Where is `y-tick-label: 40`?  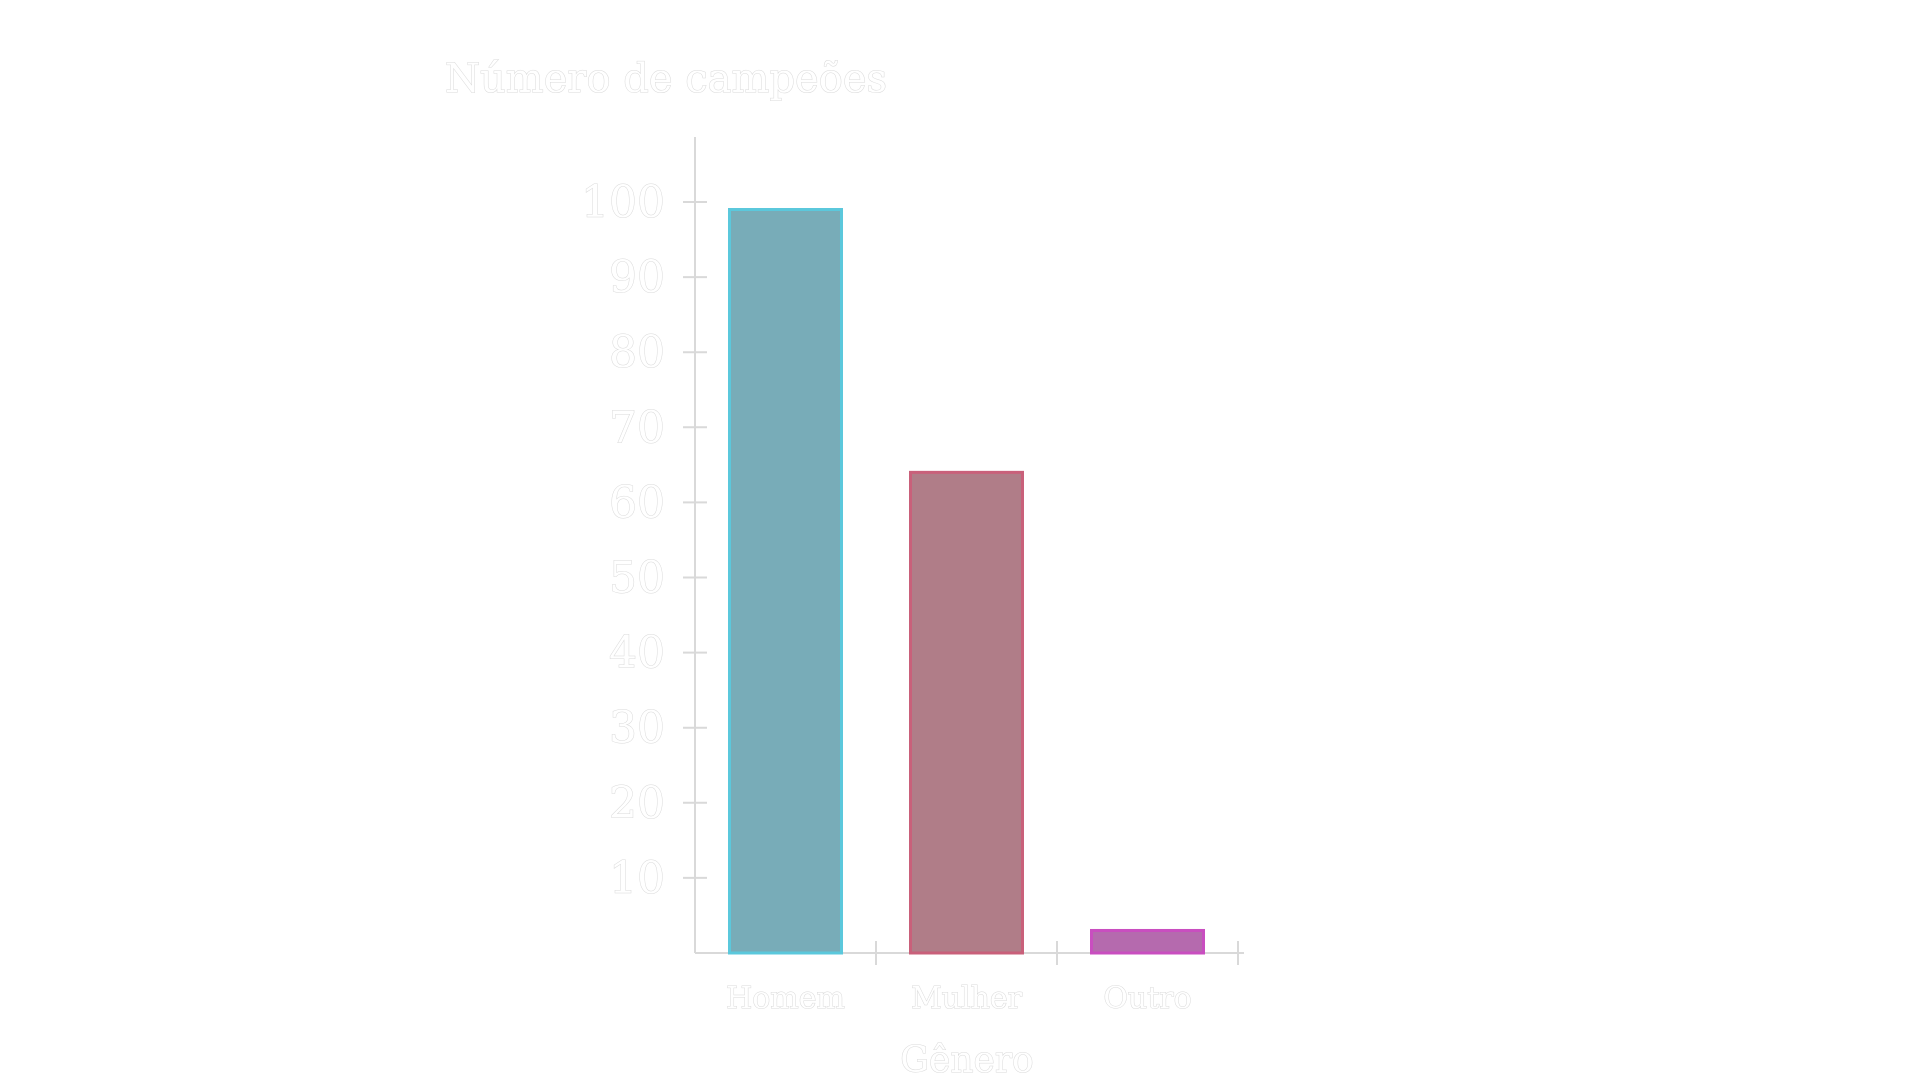
y-tick-label: 40 is located at coordinates (637, 653).